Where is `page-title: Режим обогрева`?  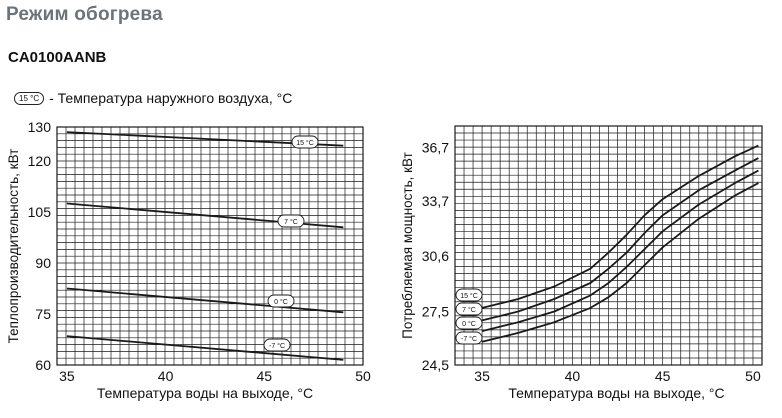 page-title: Режим обогрева is located at coordinates (84, 14).